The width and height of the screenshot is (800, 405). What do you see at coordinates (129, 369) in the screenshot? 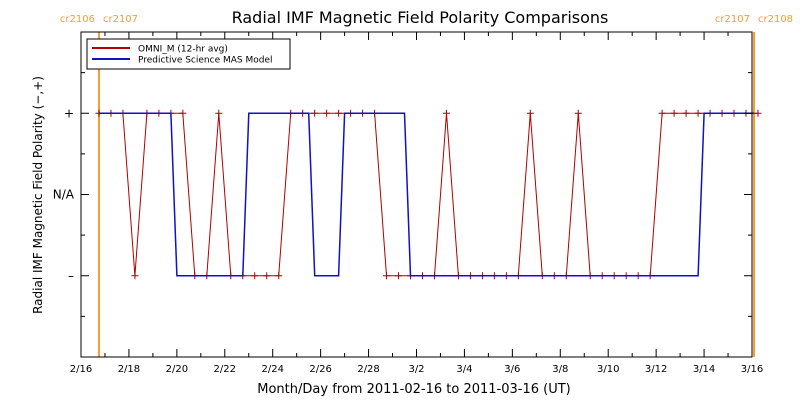
I see `x-tick-label: 2/18` at bounding box center [129, 369].